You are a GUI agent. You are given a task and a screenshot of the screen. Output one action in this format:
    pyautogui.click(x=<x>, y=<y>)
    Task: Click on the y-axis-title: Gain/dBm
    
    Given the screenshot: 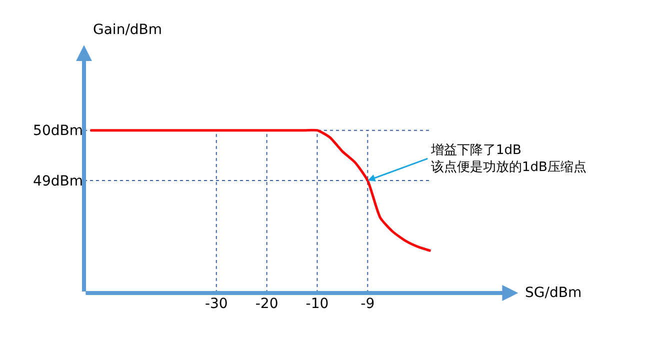 What is the action you would take?
    pyautogui.click(x=127, y=30)
    